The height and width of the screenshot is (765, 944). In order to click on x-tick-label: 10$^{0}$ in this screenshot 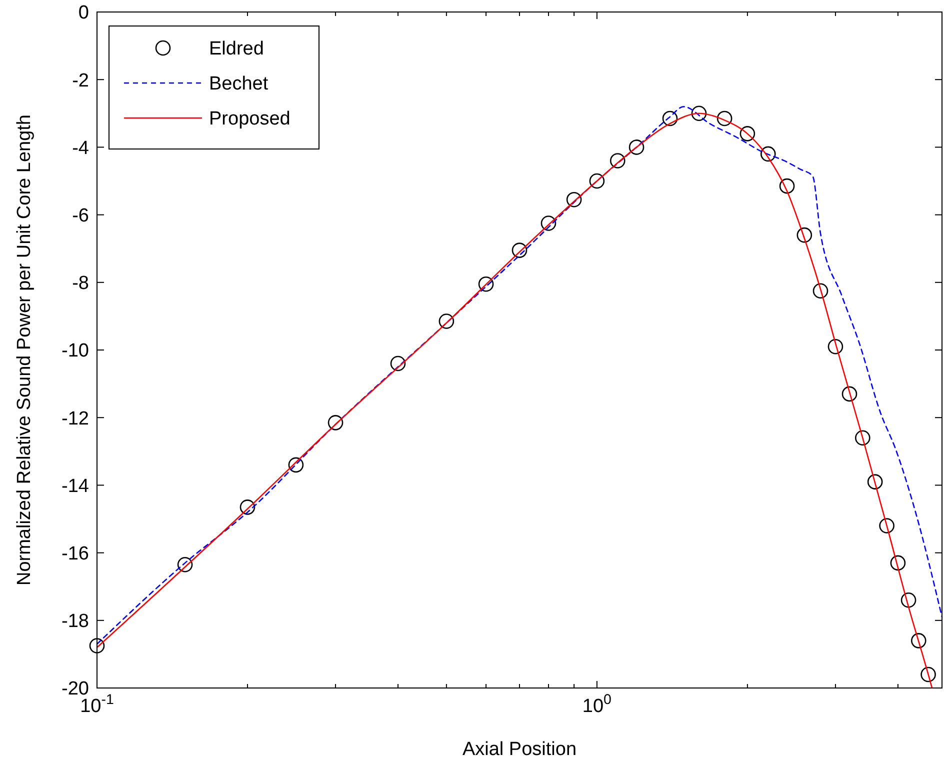, I will do `click(597, 704)`.